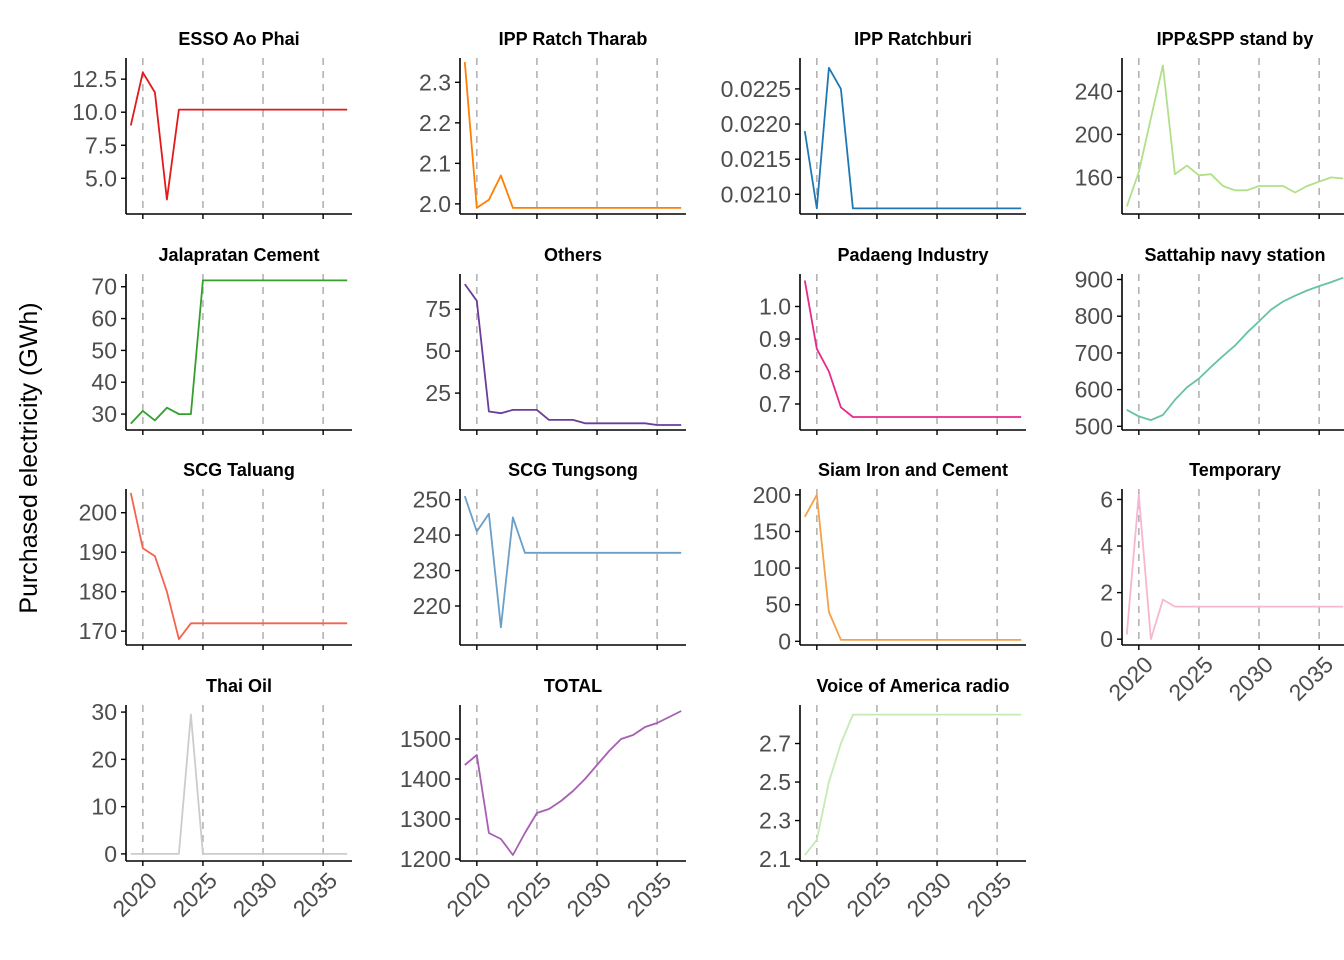 The image size is (1344, 960). I want to click on y-tick-label: 2, so click(1106, 593).